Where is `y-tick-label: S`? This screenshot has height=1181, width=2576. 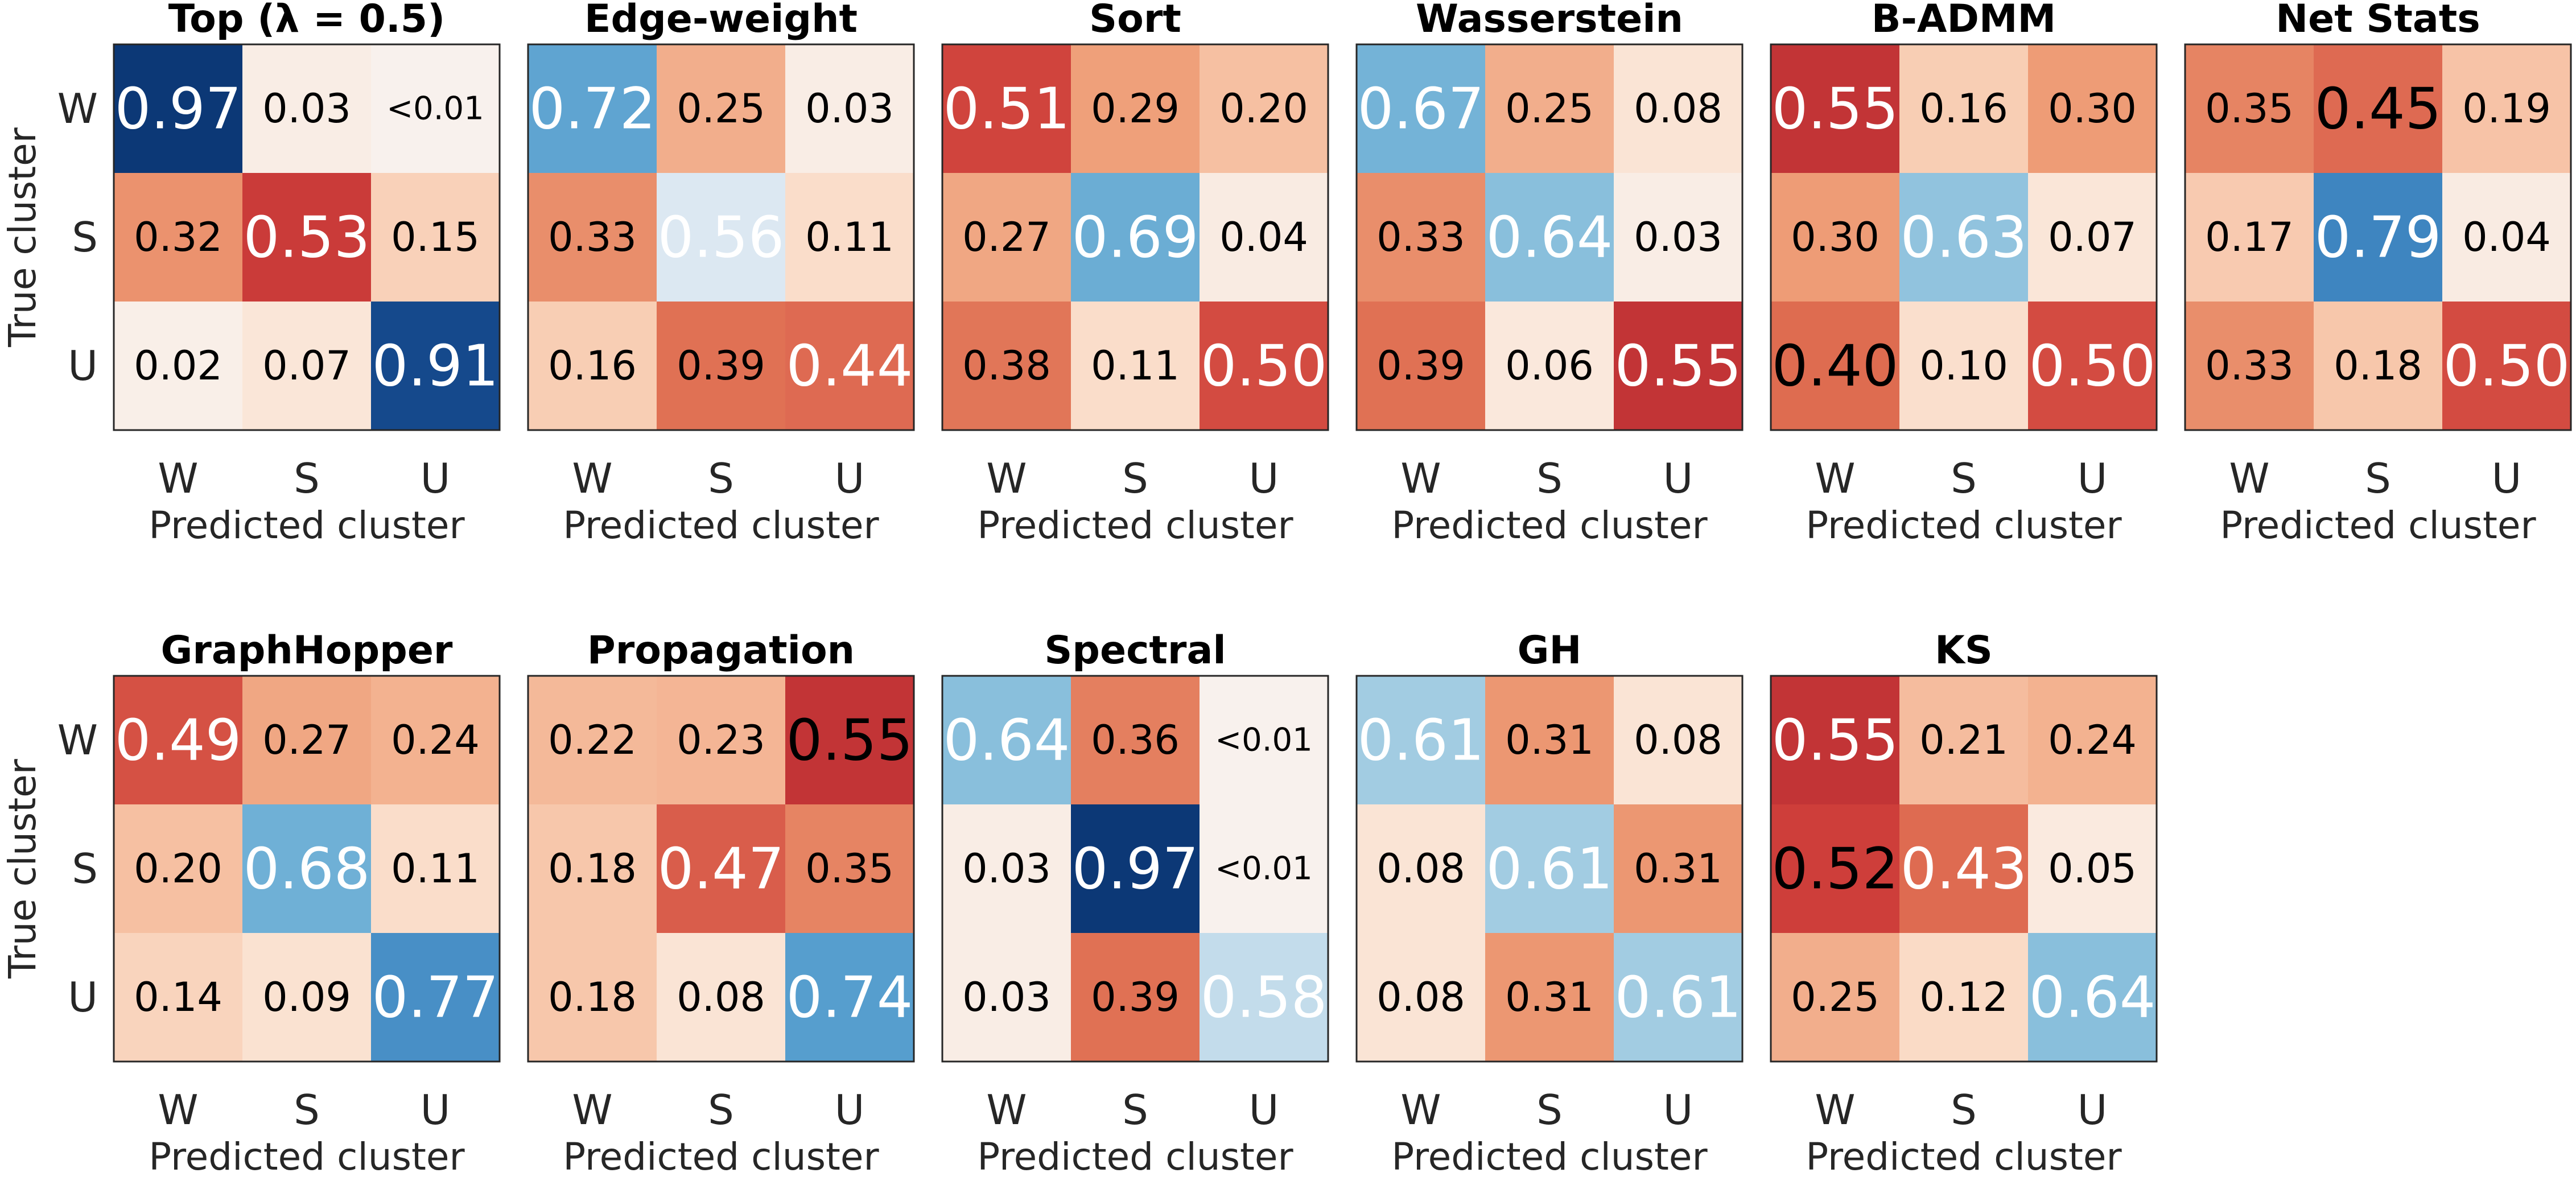
y-tick-label: S is located at coordinates (85, 869).